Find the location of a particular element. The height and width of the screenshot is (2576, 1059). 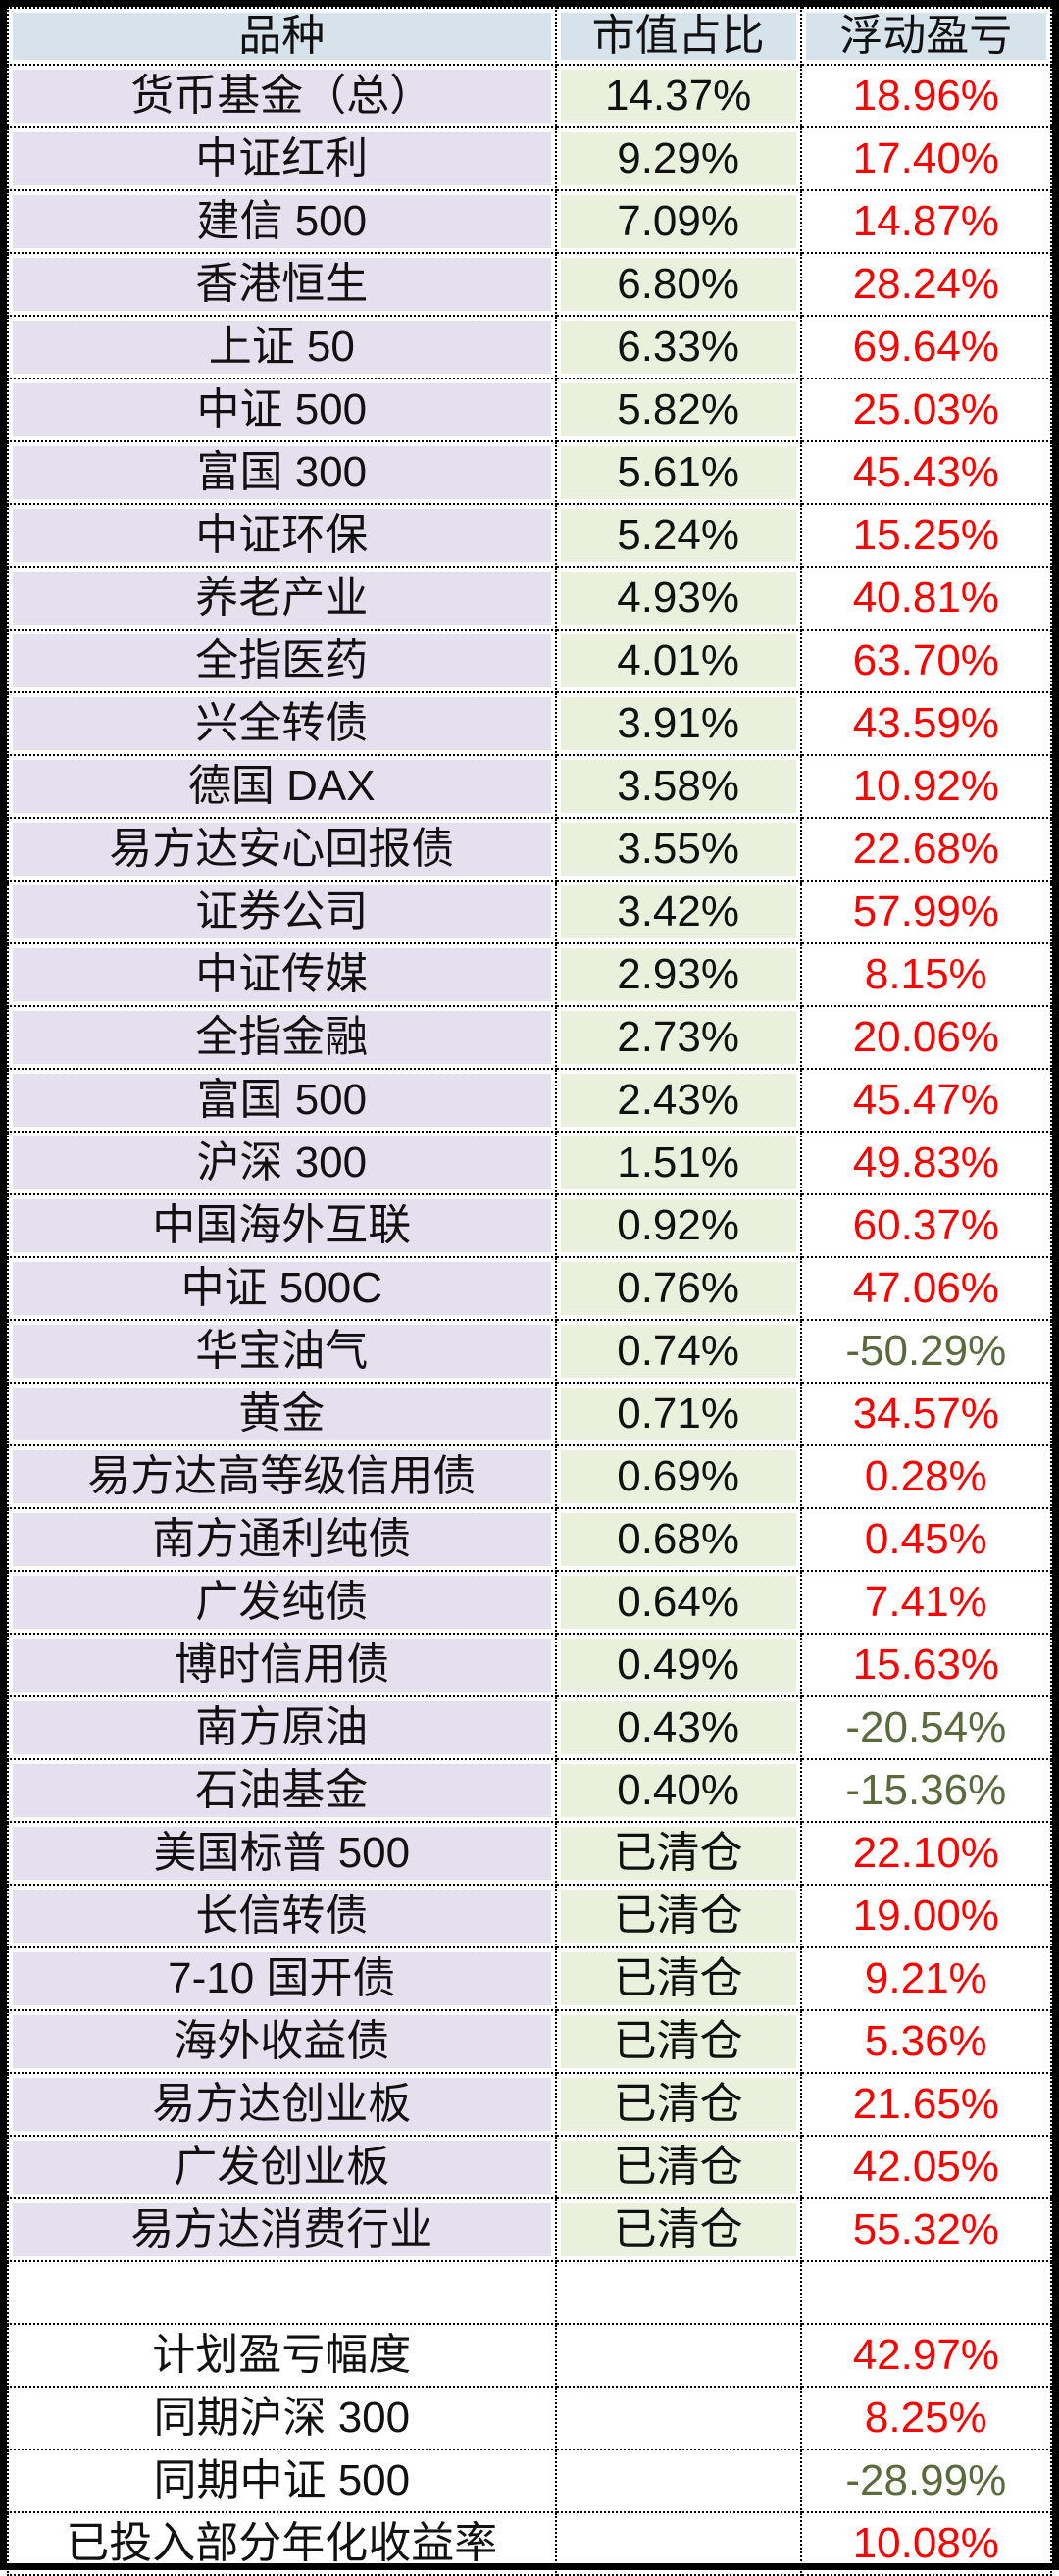

pnl-cell: 63.70% is located at coordinates (926, 662).